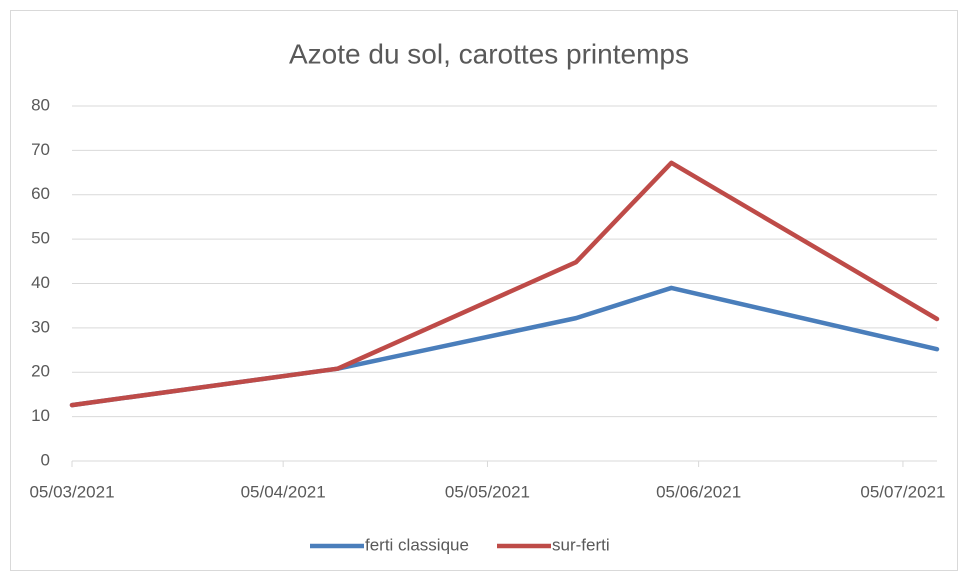 Image resolution: width=967 pixels, height=581 pixels. Describe the element at coordinates (698, 491) in the screenshot. I see `x-tick-label: 05/06/2021` at that location.